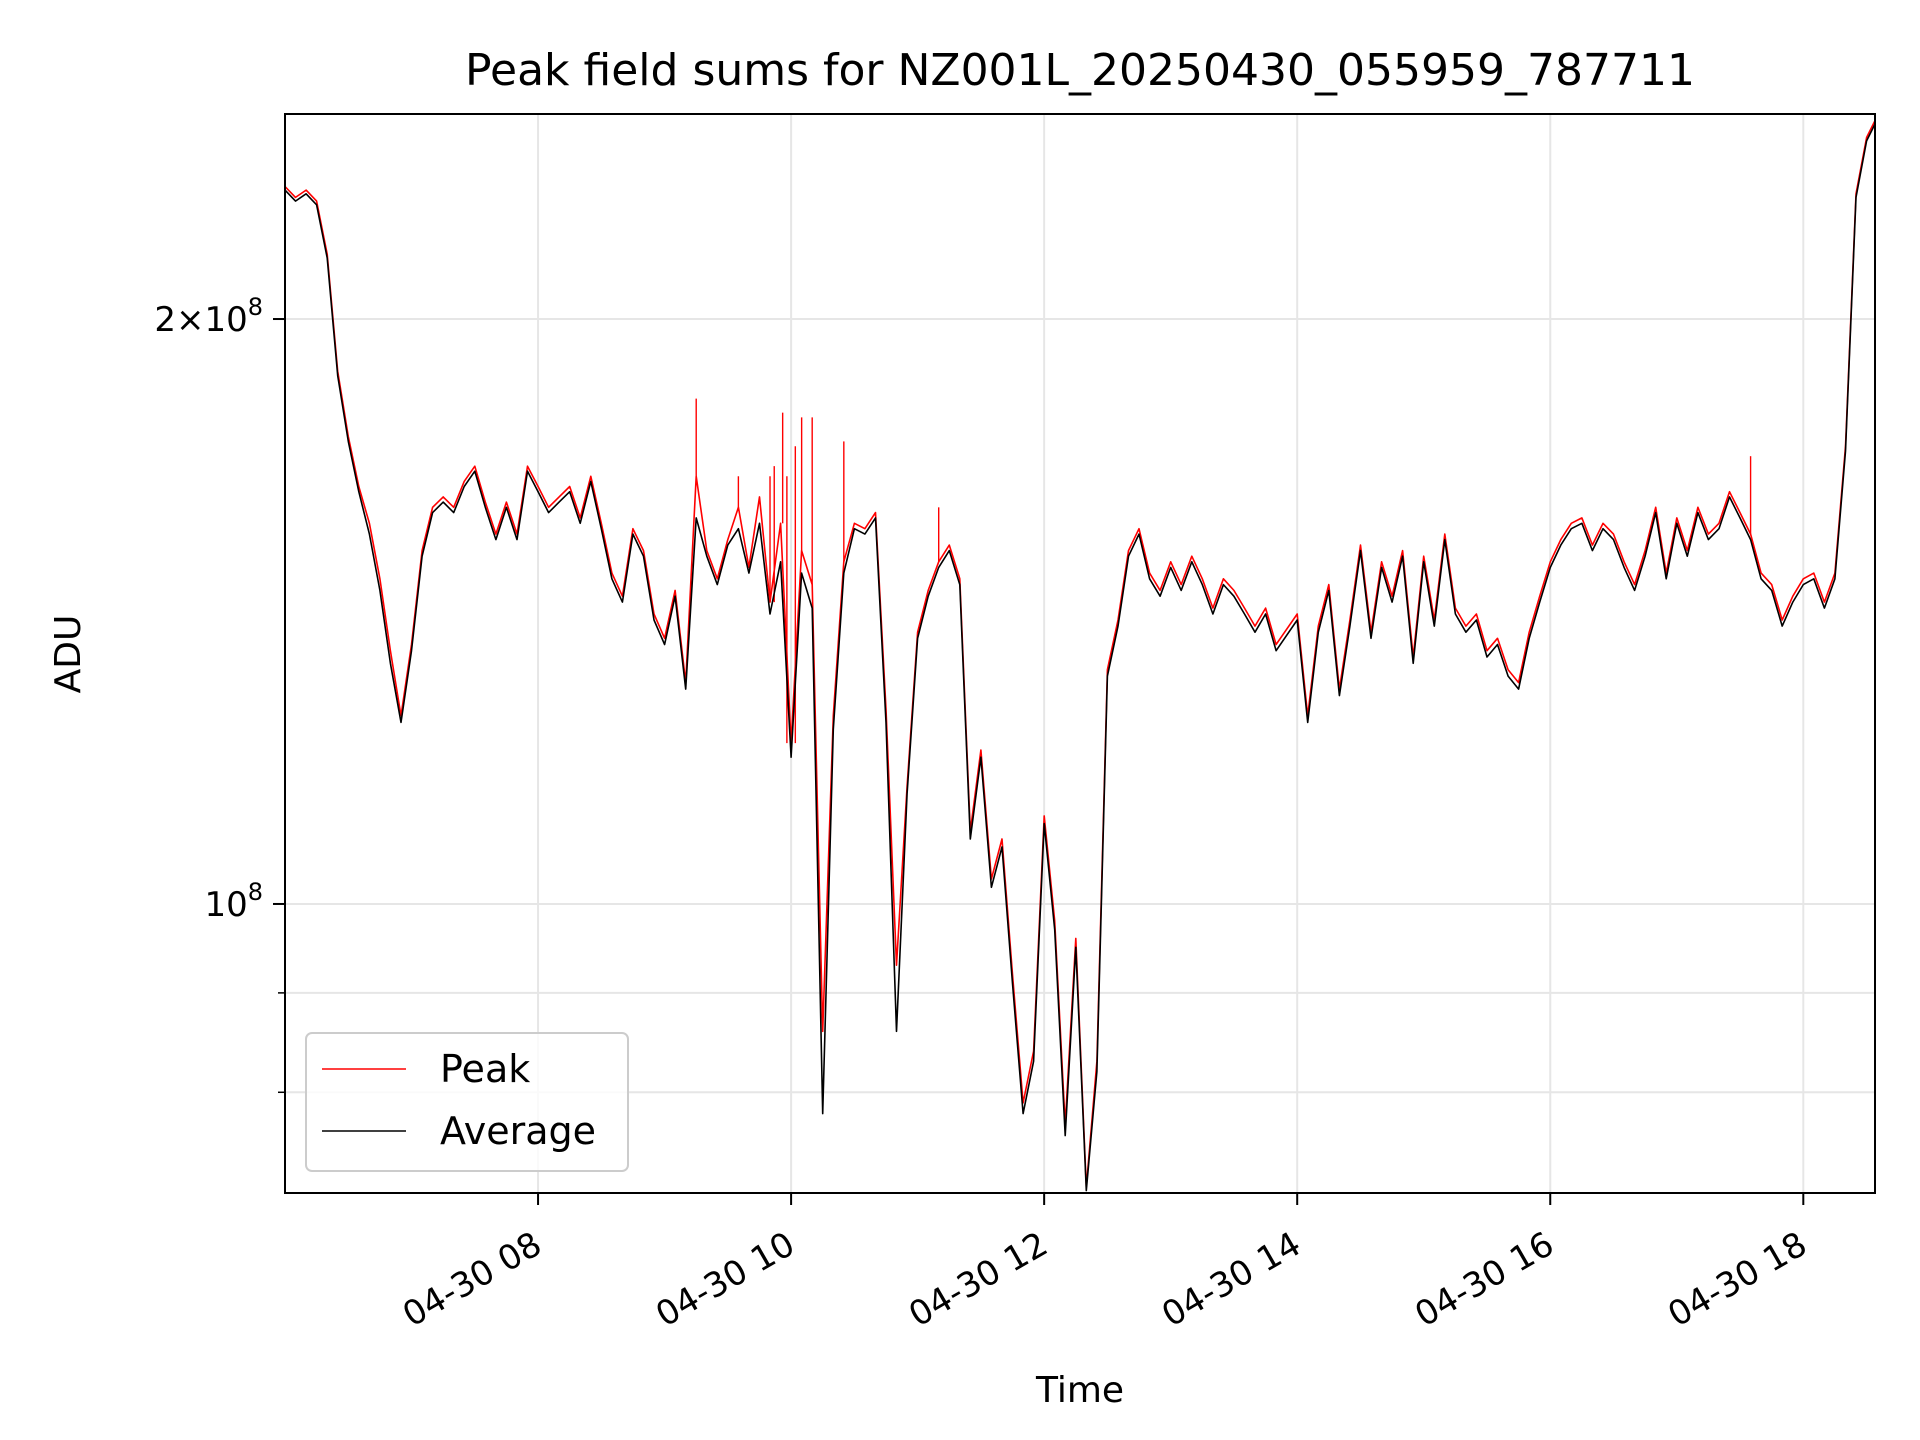 The width and height of the screenshot is (1920, 1440). What do you see at coordinates (1079, 1390) in the screenshot?
I see `x-axis-label: Time` at bounding box center [1079, 1390].